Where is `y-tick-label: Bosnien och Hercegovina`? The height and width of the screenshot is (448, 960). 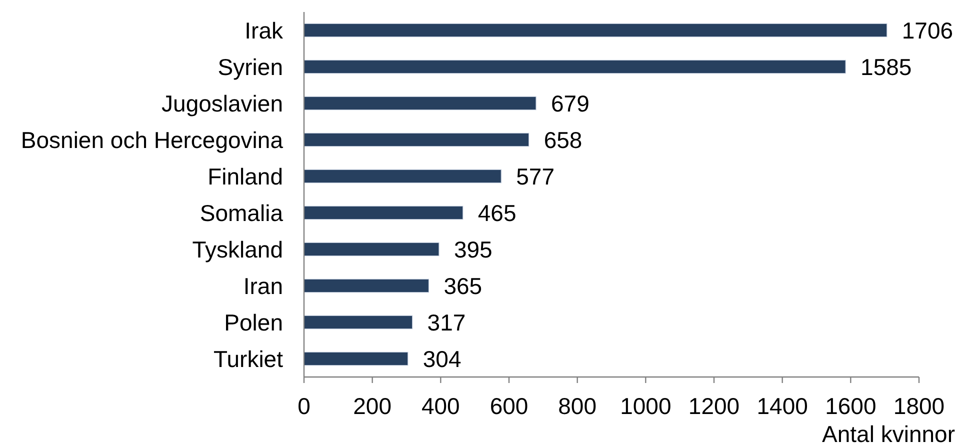 y-tick-label: Bosnien och Hercegovina is located at coordinates (152, 139).